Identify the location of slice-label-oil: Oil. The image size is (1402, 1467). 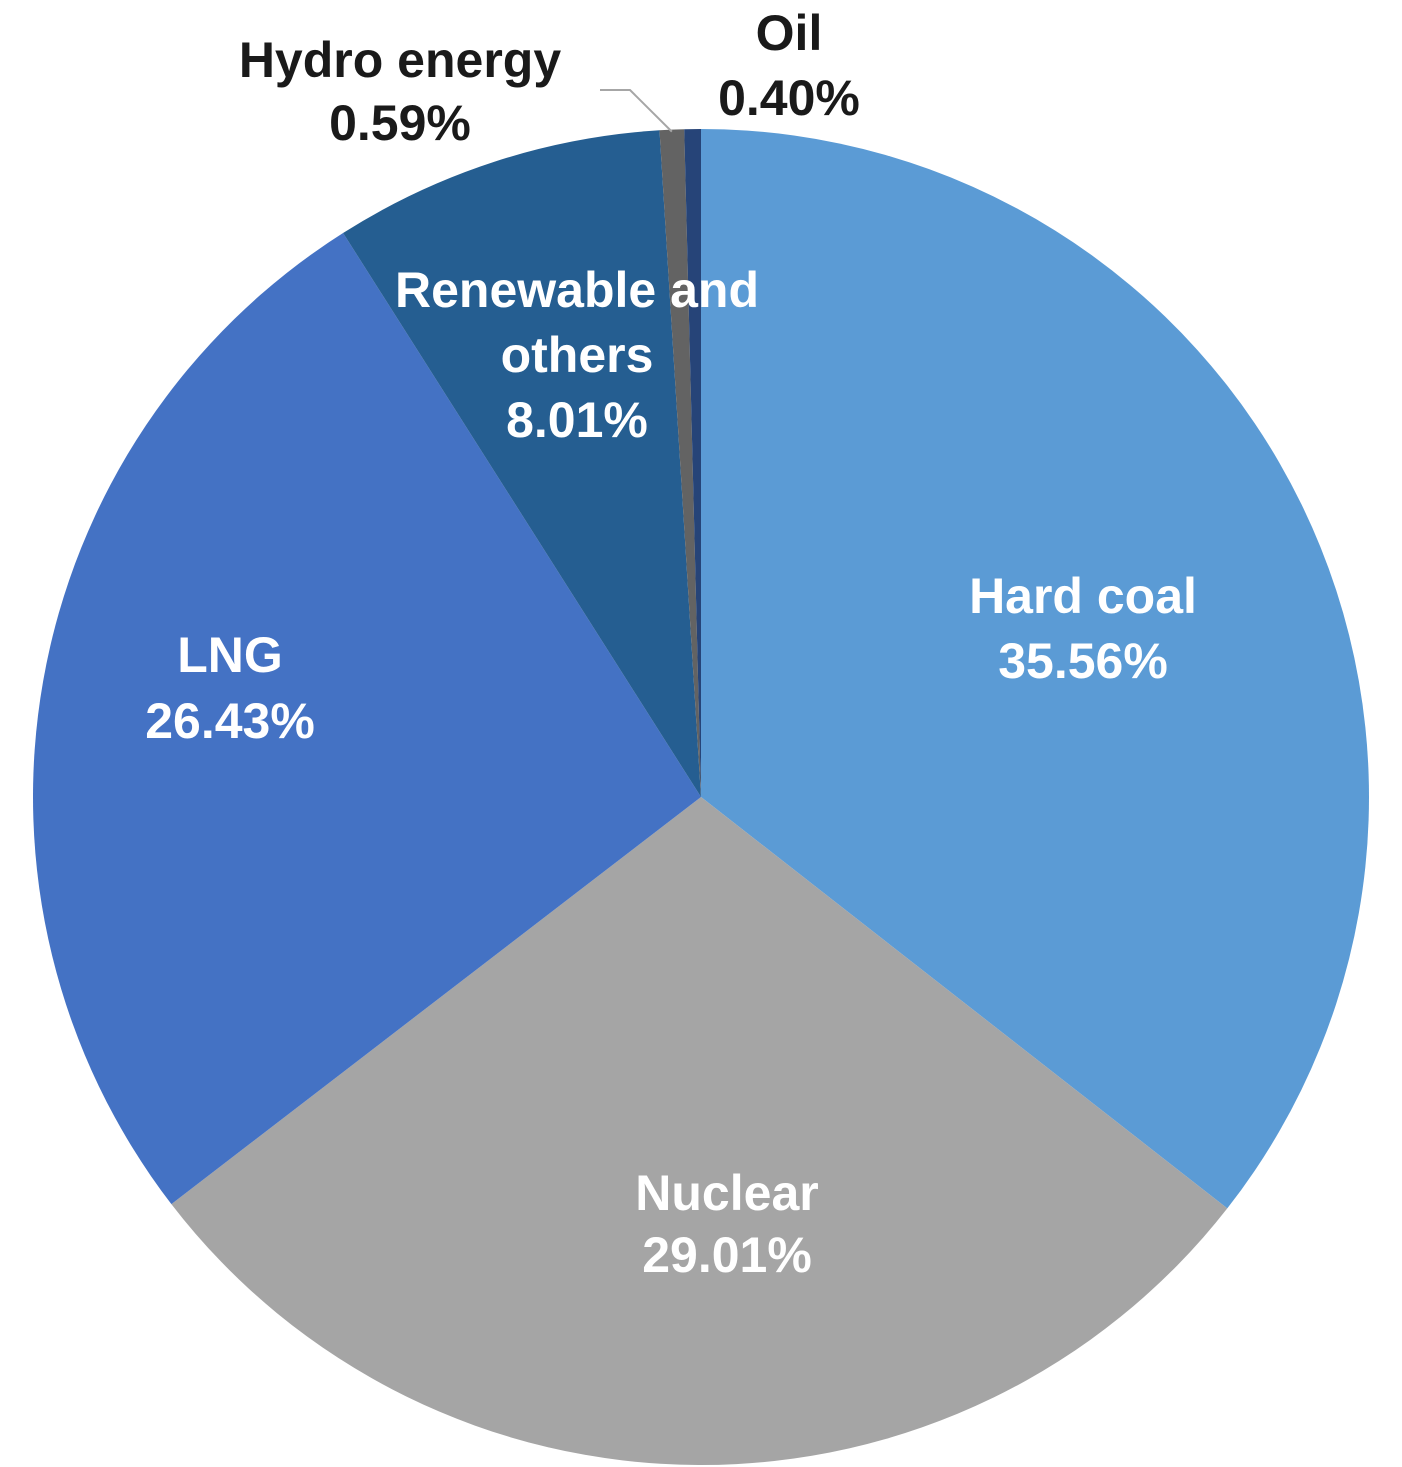
(789, 33).